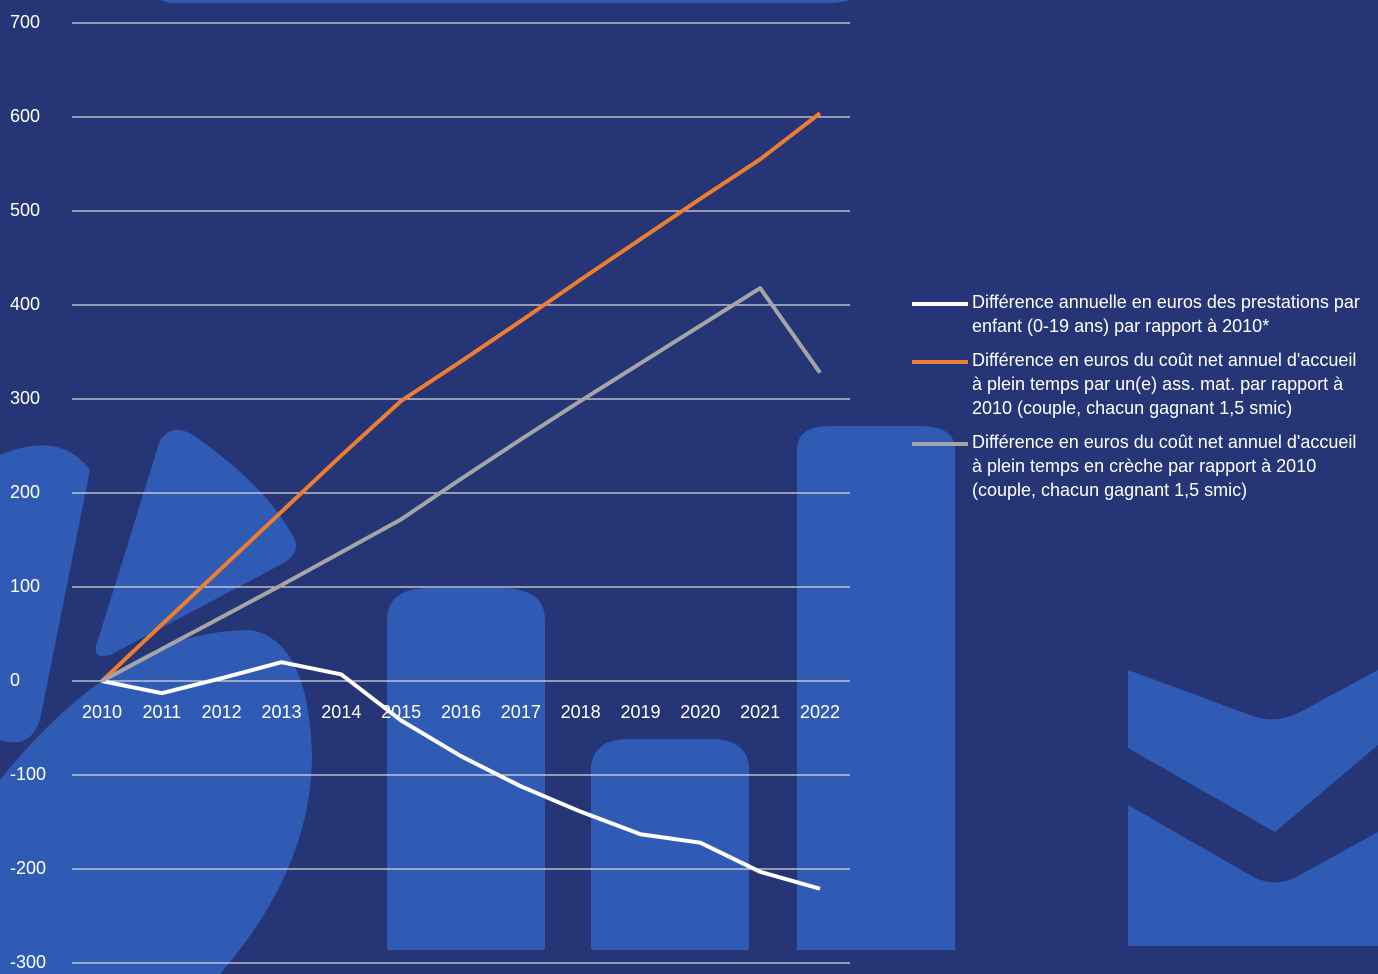 The width and height of the screenshot is (1378, 974). Describe the element at coordinates (401, 712) in the screenshot. I see `x-tick-label: 2015` at that location.